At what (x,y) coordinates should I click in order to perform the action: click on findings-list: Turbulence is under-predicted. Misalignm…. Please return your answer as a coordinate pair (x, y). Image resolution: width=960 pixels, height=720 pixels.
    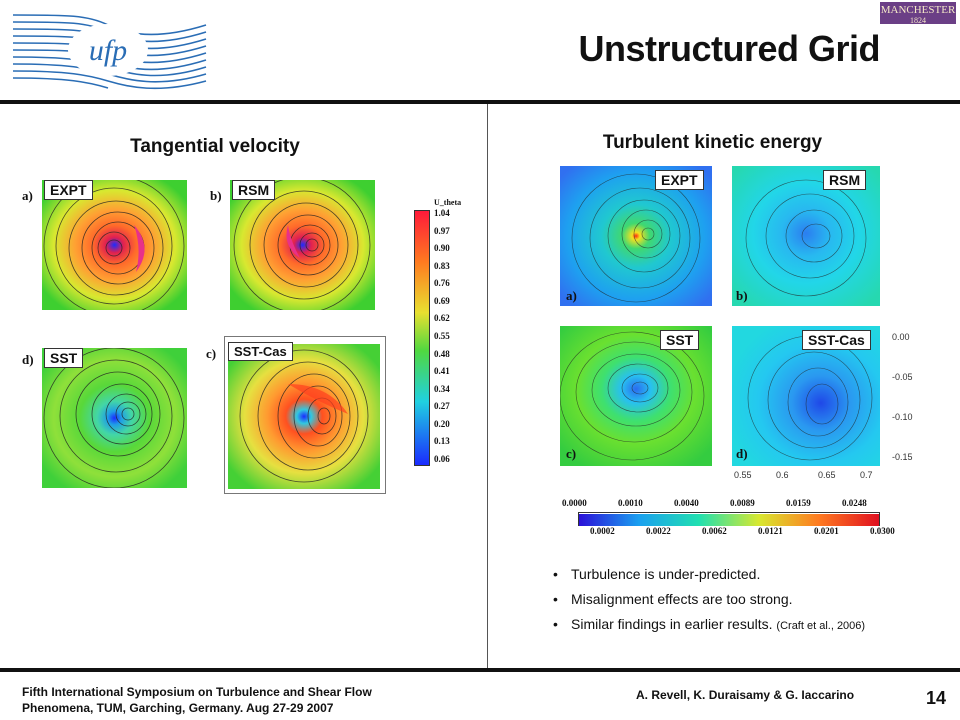
    Looking at the image, I should click on (709, 603).